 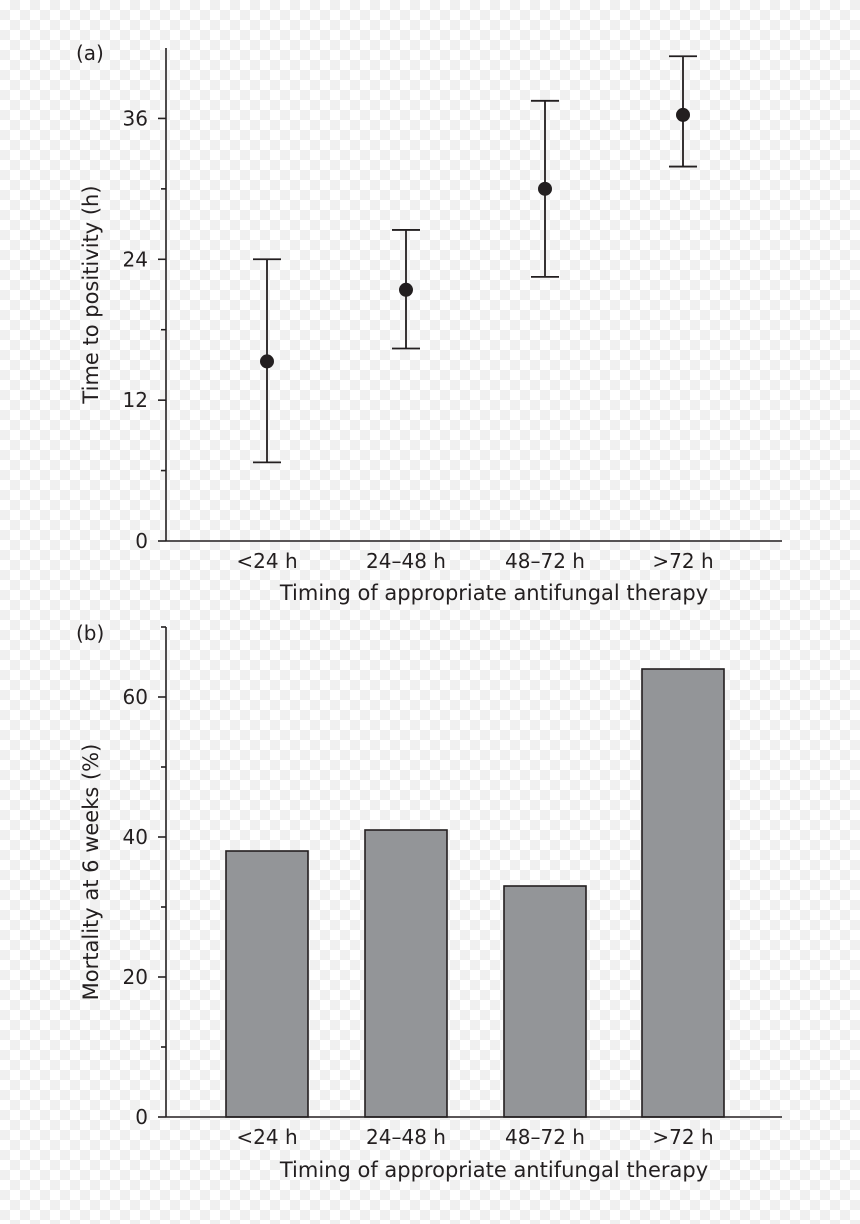 What do you see at coordinates (474, 561) in the screenshot?
I see `panel-a-x-tick-labels: <24 h 24–48 h 48–72 h >72 h` at bounding box center [474, 561].